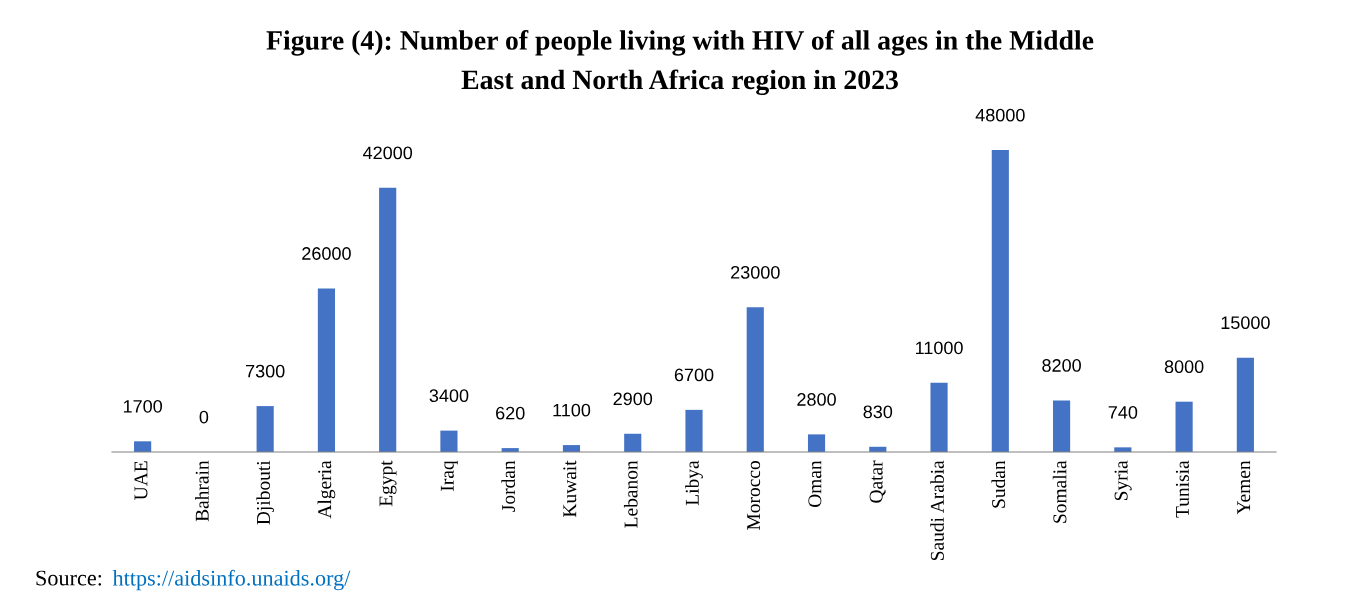  Describe the element at coordinates (1244, 487) in the screenshot. I see `x-tick-label: Yemen` at that location.